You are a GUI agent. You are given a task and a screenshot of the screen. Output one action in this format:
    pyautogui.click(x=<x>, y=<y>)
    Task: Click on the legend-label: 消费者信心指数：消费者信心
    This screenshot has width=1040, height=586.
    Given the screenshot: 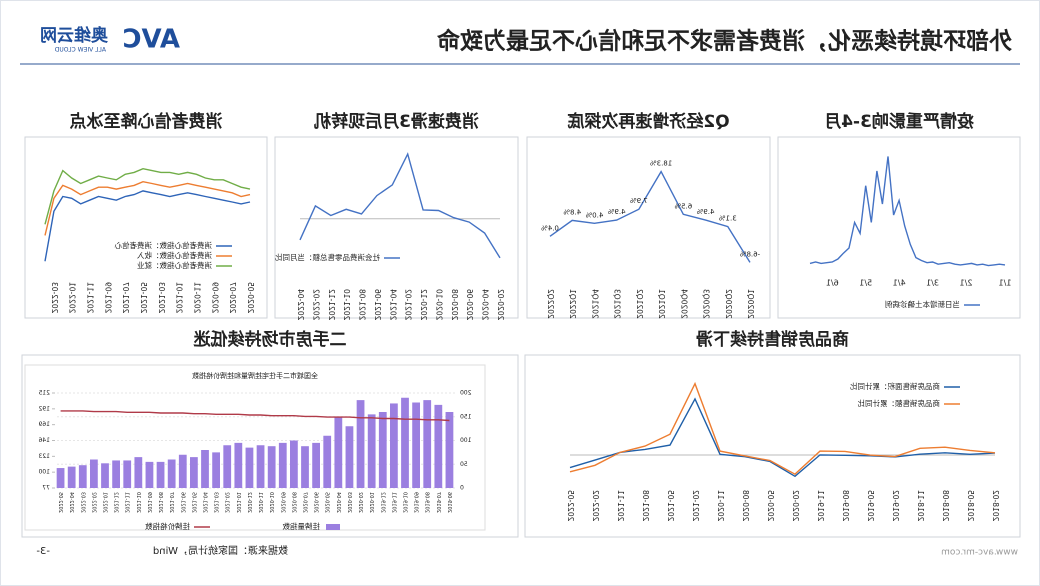 What is the action you would take?
    pyautogui.click(x=163, y=245)
    